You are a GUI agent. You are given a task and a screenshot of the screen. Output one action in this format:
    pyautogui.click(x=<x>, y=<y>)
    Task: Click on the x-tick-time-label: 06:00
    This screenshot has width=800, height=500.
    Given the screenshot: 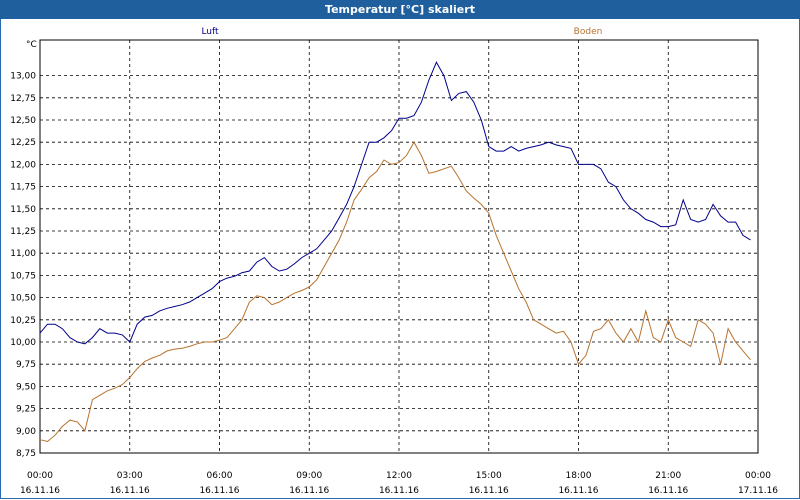 What is the action you would take?
    pyautogui.click(x=220, y=476)
    